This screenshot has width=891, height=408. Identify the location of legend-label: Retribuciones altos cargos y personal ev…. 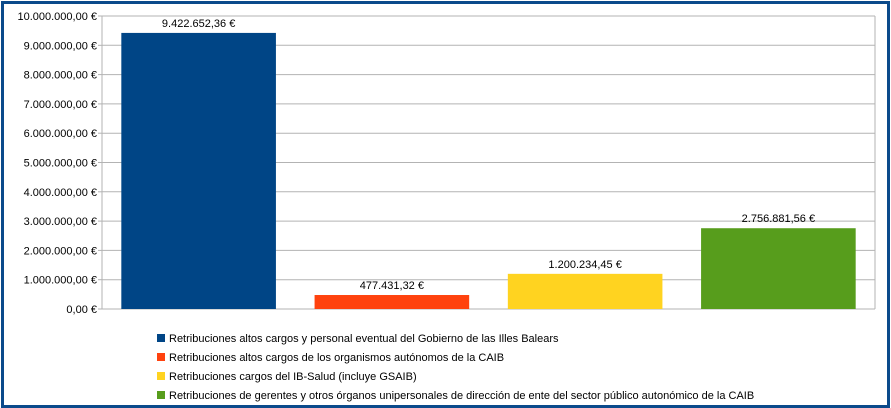
(364, 339).